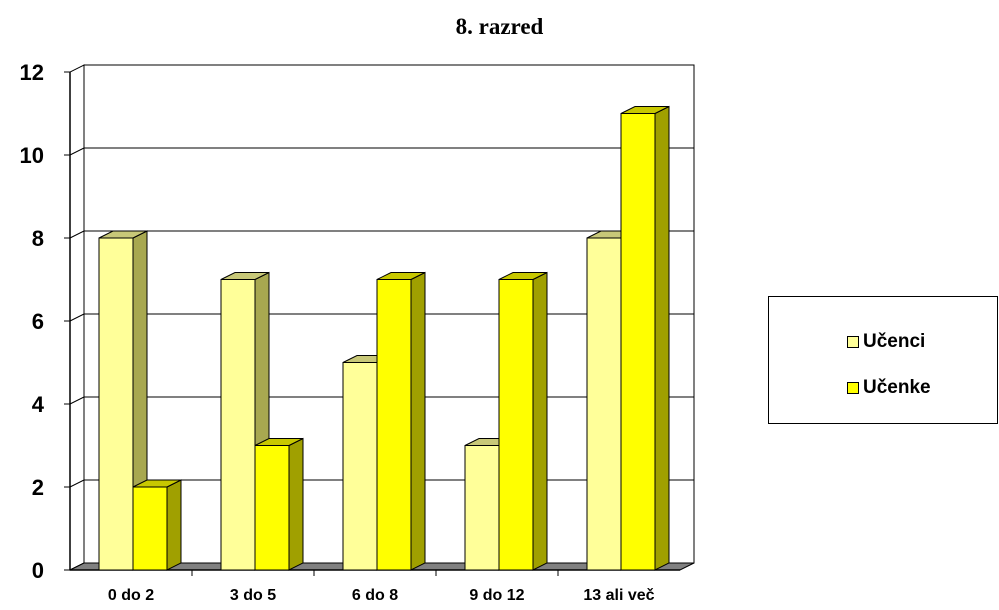  Describe the element at coordinates (253, 595) in the screenshot. I see `x-tick-label: 3 do 5` at that location.